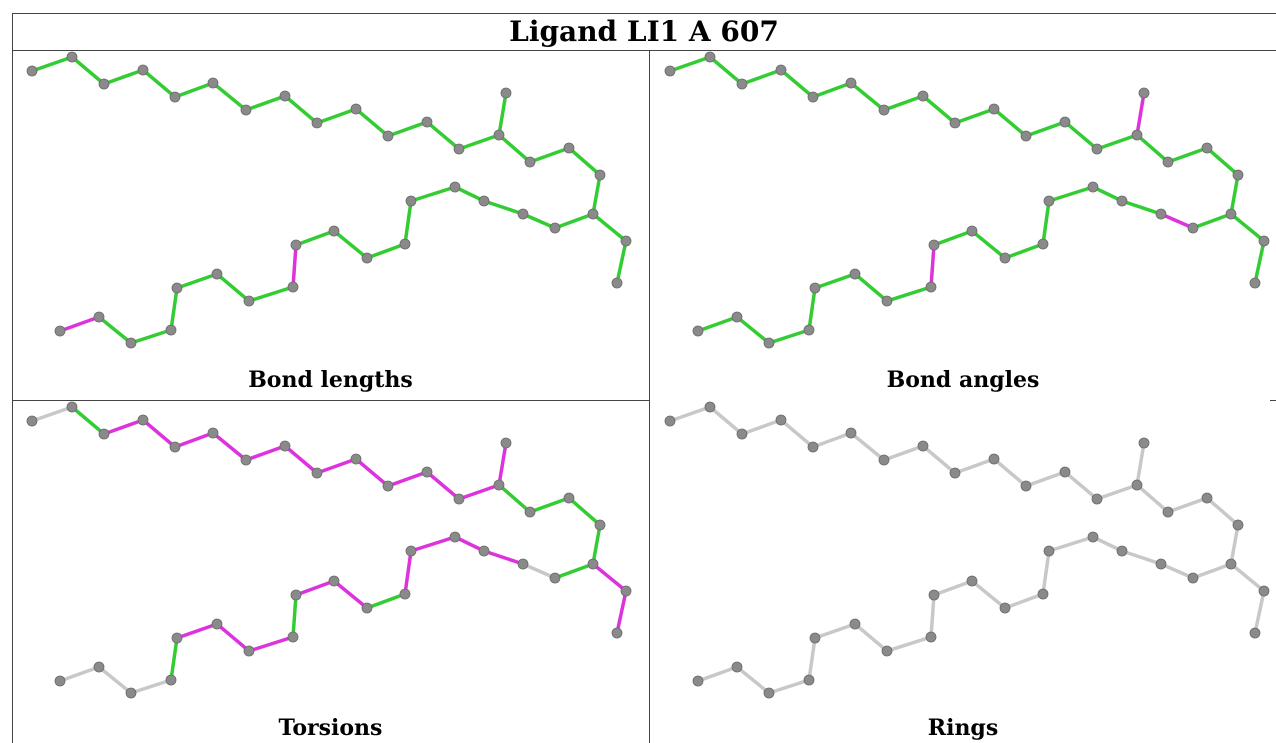 This screenshot has height=743, width=1276. What do you see at coordinates (641, 400) in the screenshot?
I see `panel-divider-horizontal-right` at bounding box center [641, 400].